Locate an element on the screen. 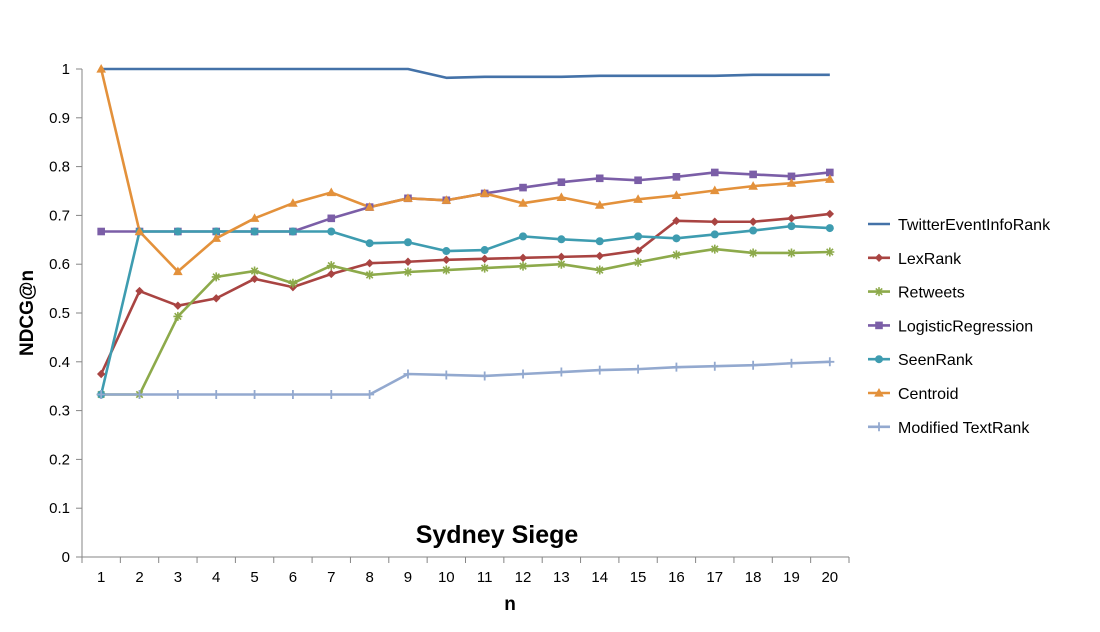 The image size is (1100, 632). legend-label: Centroid is located at coordinates (928, 394).